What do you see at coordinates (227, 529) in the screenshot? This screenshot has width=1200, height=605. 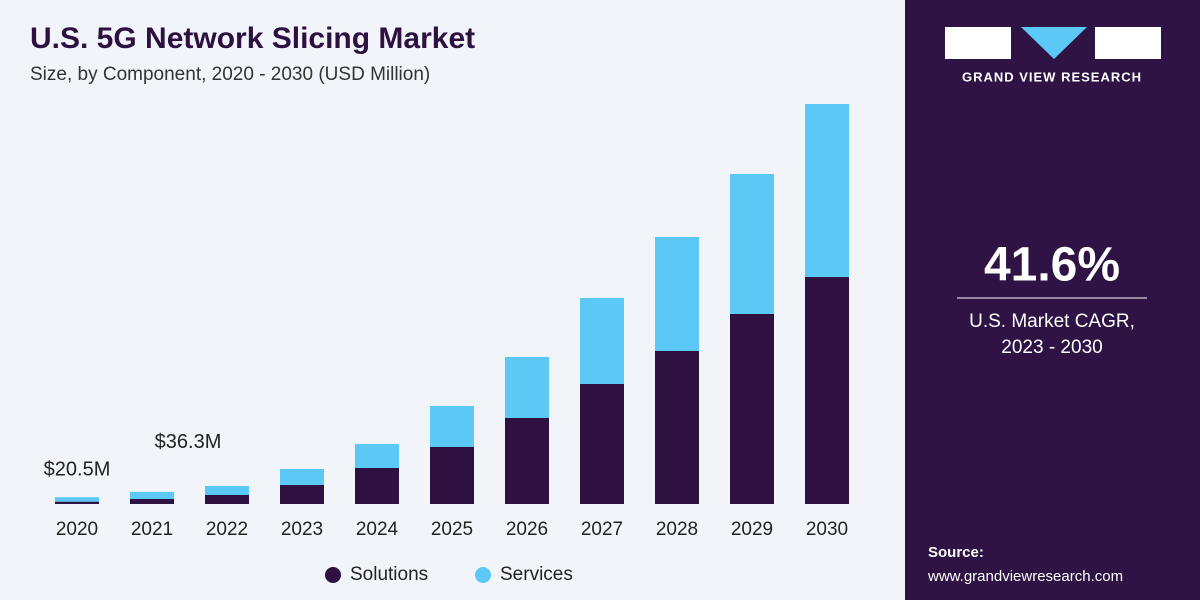 I see `x-tick-label: 2022` at bounding box center [227, 529].